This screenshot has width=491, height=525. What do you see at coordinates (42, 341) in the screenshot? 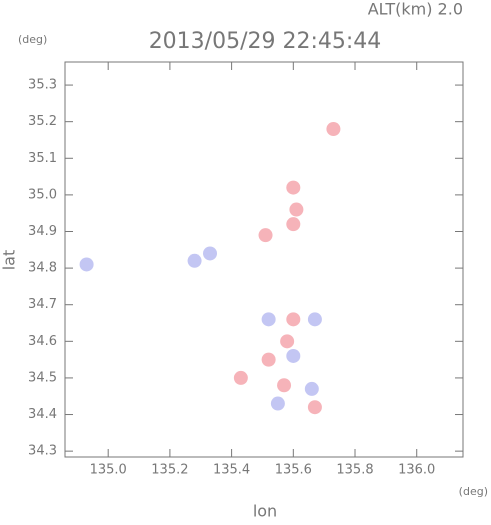
I see `y-tick-label: 34.6` at bounding box center [42, 341].